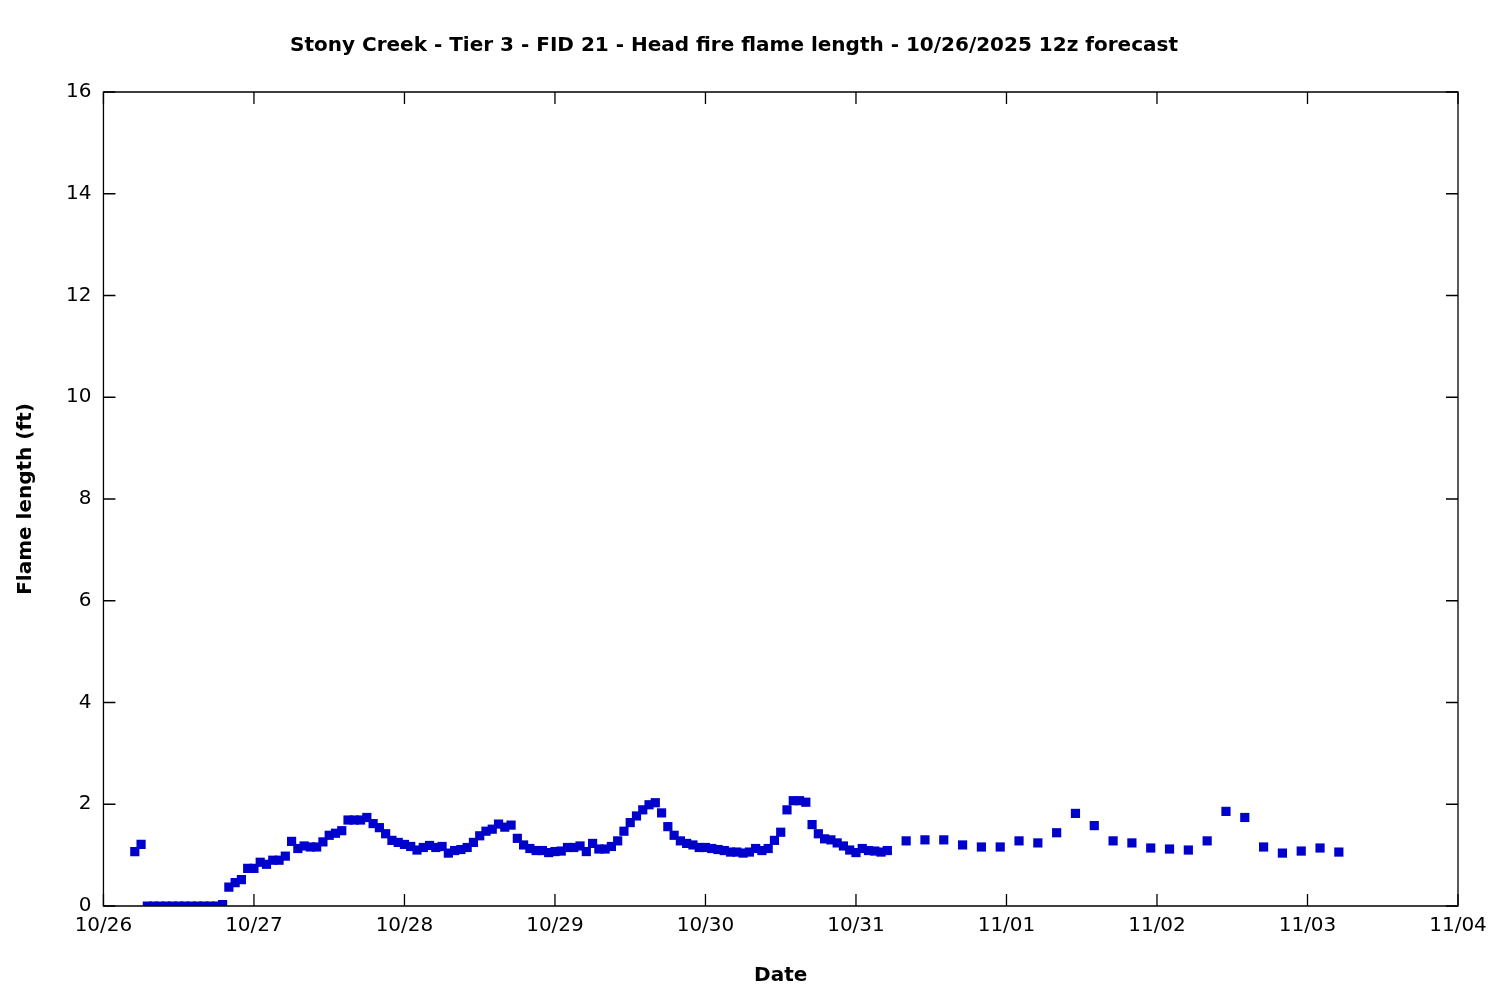 This screenshot has width=1500, height=1000. Describe the element at coordinates (85, 700) in the screenshot. I see `y-tick-label: 4` at that location.